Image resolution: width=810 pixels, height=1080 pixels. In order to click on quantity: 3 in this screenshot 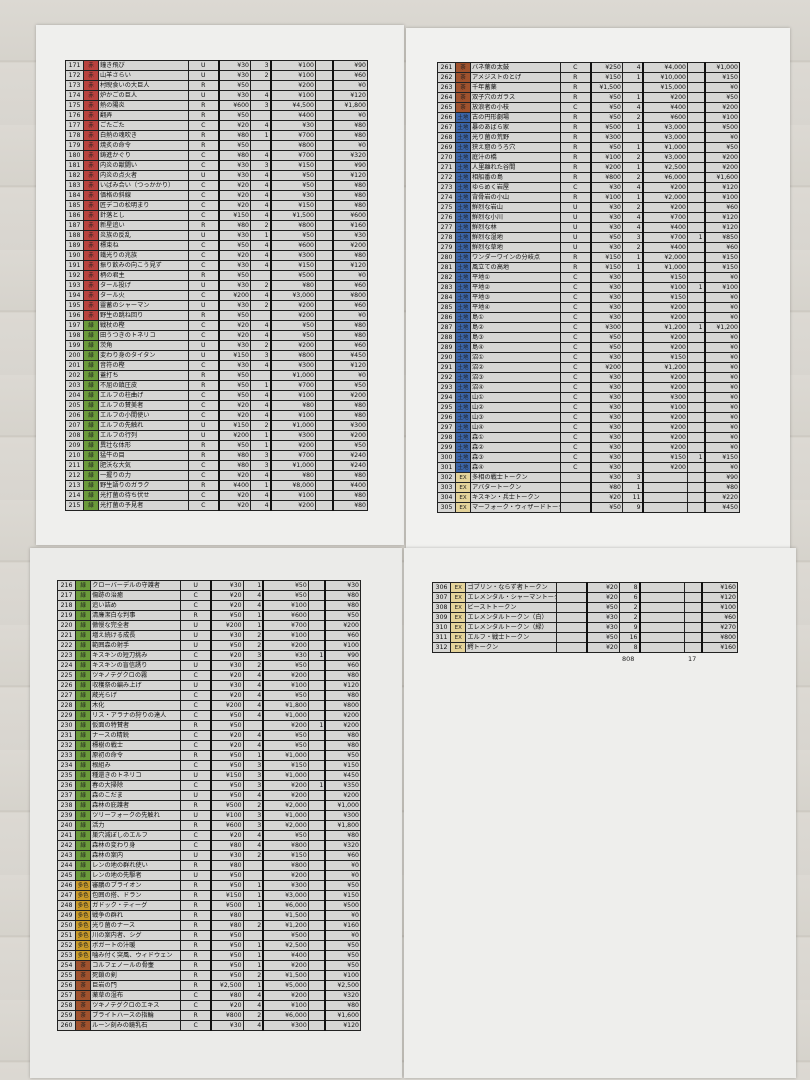, I will do `click(253, 815)`.